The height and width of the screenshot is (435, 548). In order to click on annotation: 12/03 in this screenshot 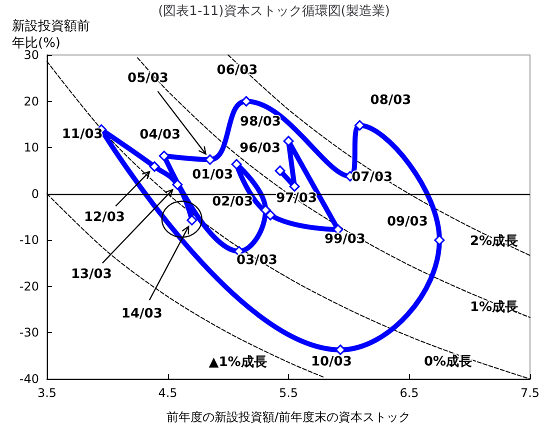, I will do `click(104, 218)`.